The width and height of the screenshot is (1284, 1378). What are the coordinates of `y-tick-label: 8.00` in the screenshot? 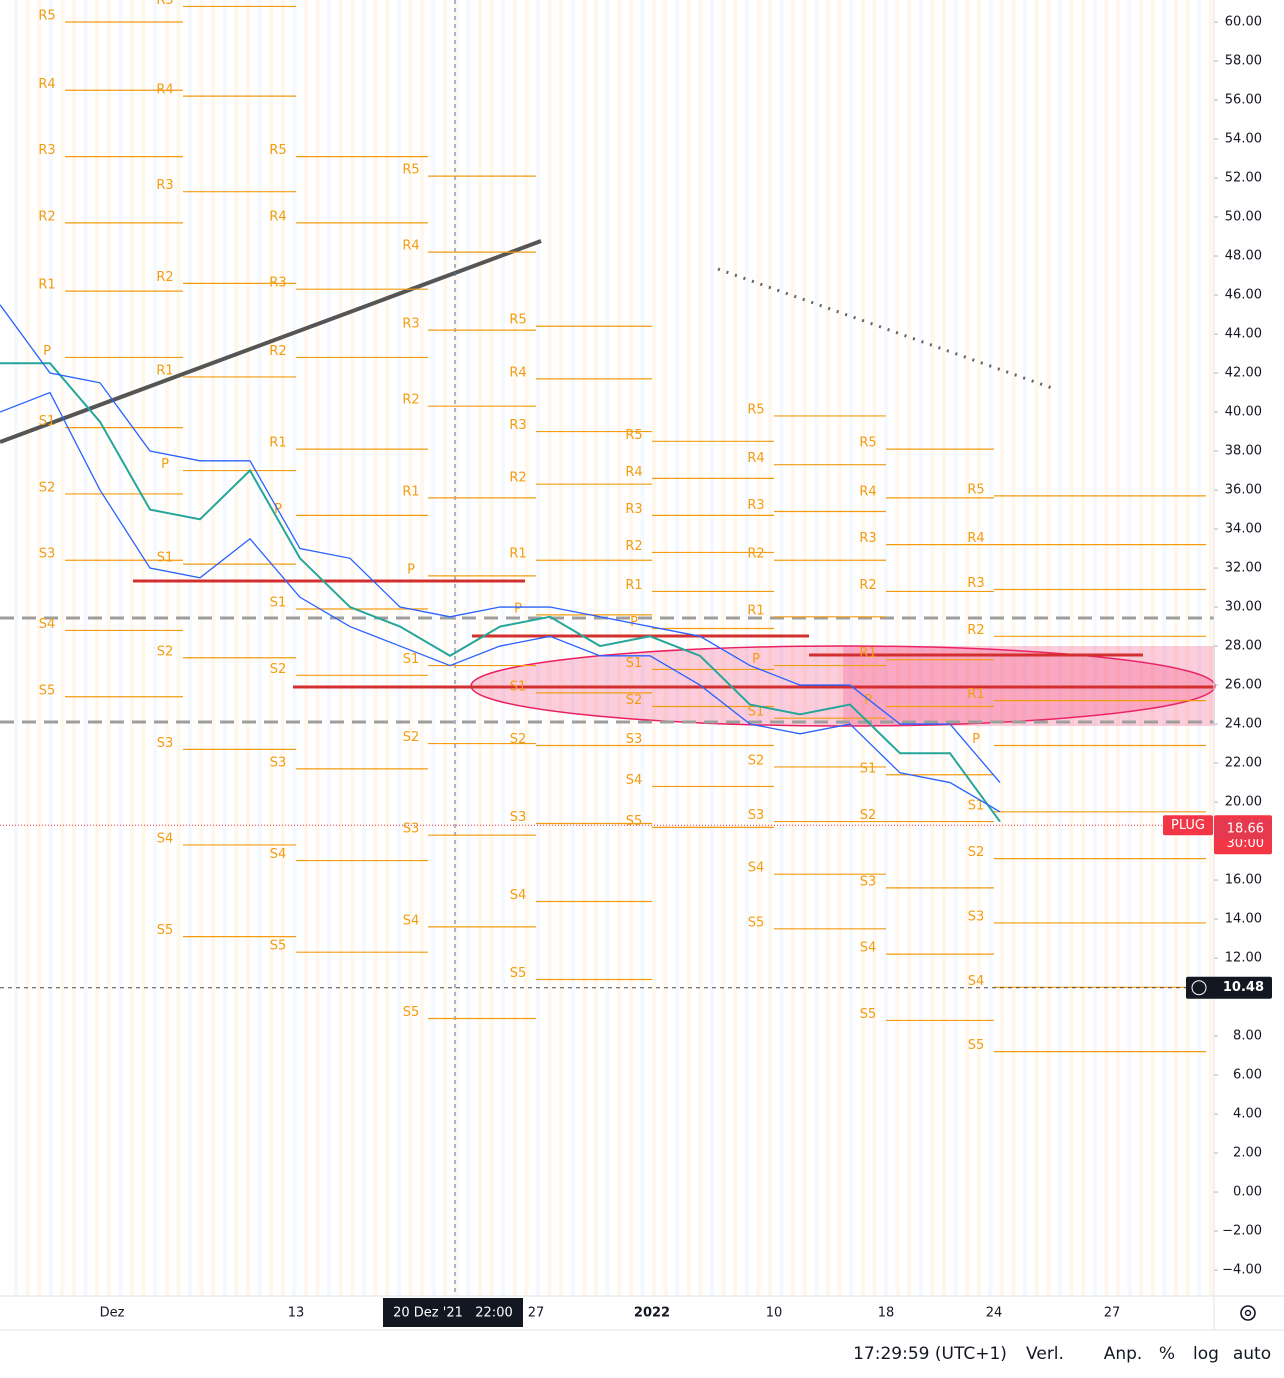 It's located at (1247, 1036).